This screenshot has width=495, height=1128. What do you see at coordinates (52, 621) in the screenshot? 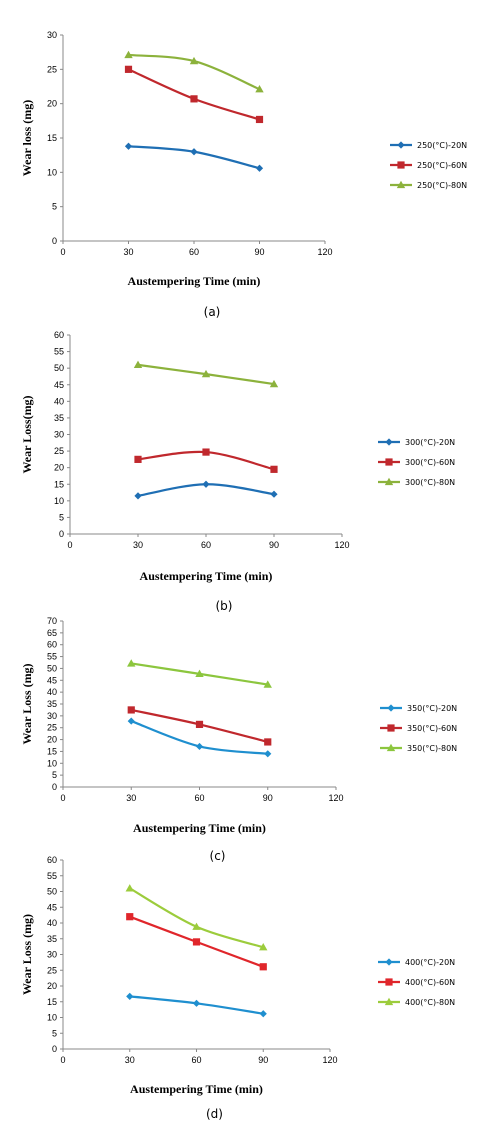
I see `y-tick-label: 70` at bounding box center [52, 621].